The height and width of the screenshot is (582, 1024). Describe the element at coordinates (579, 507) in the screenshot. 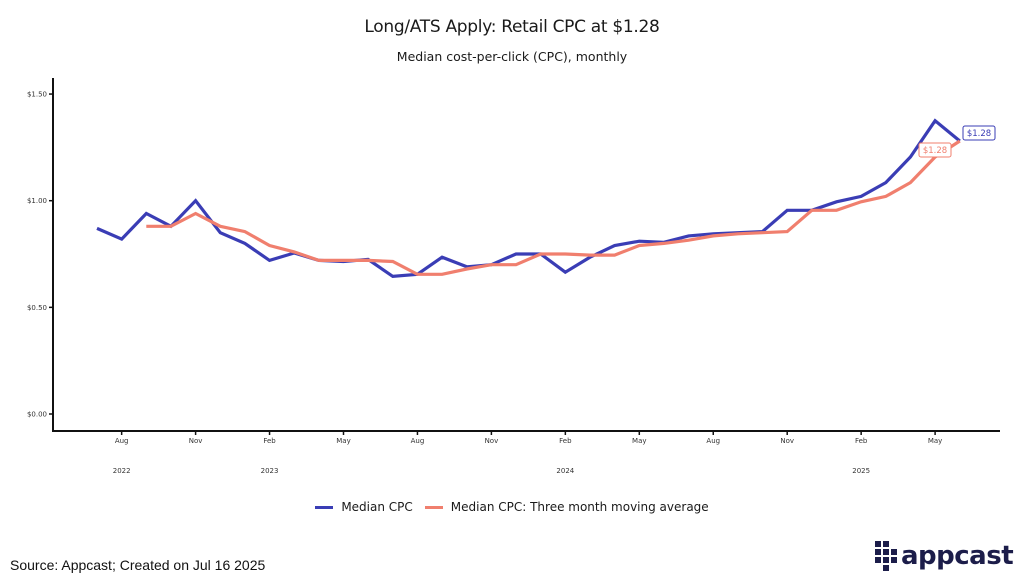

I see `legend-label-moving-average: Median CPC: Three month moving average` at that location.